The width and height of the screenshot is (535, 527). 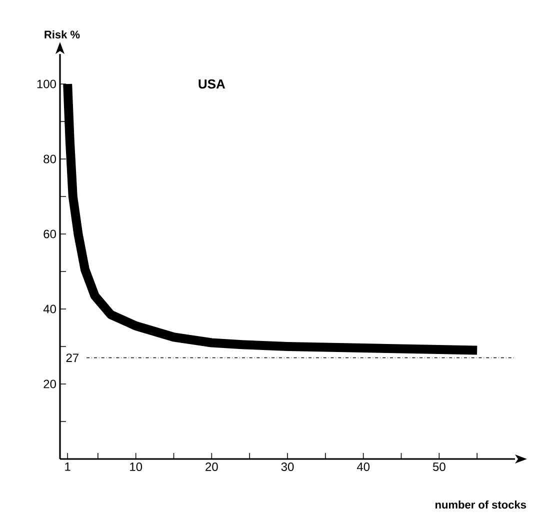 I want to click on y-tick-label: 20, so click(x=50, y=384).